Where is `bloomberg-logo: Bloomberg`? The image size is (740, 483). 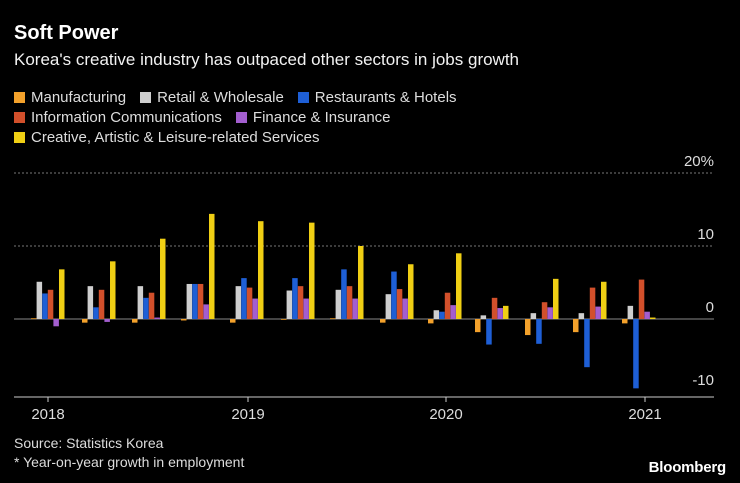
bloomberg-logo: Bloomberg is located at coordinates (687, 467).